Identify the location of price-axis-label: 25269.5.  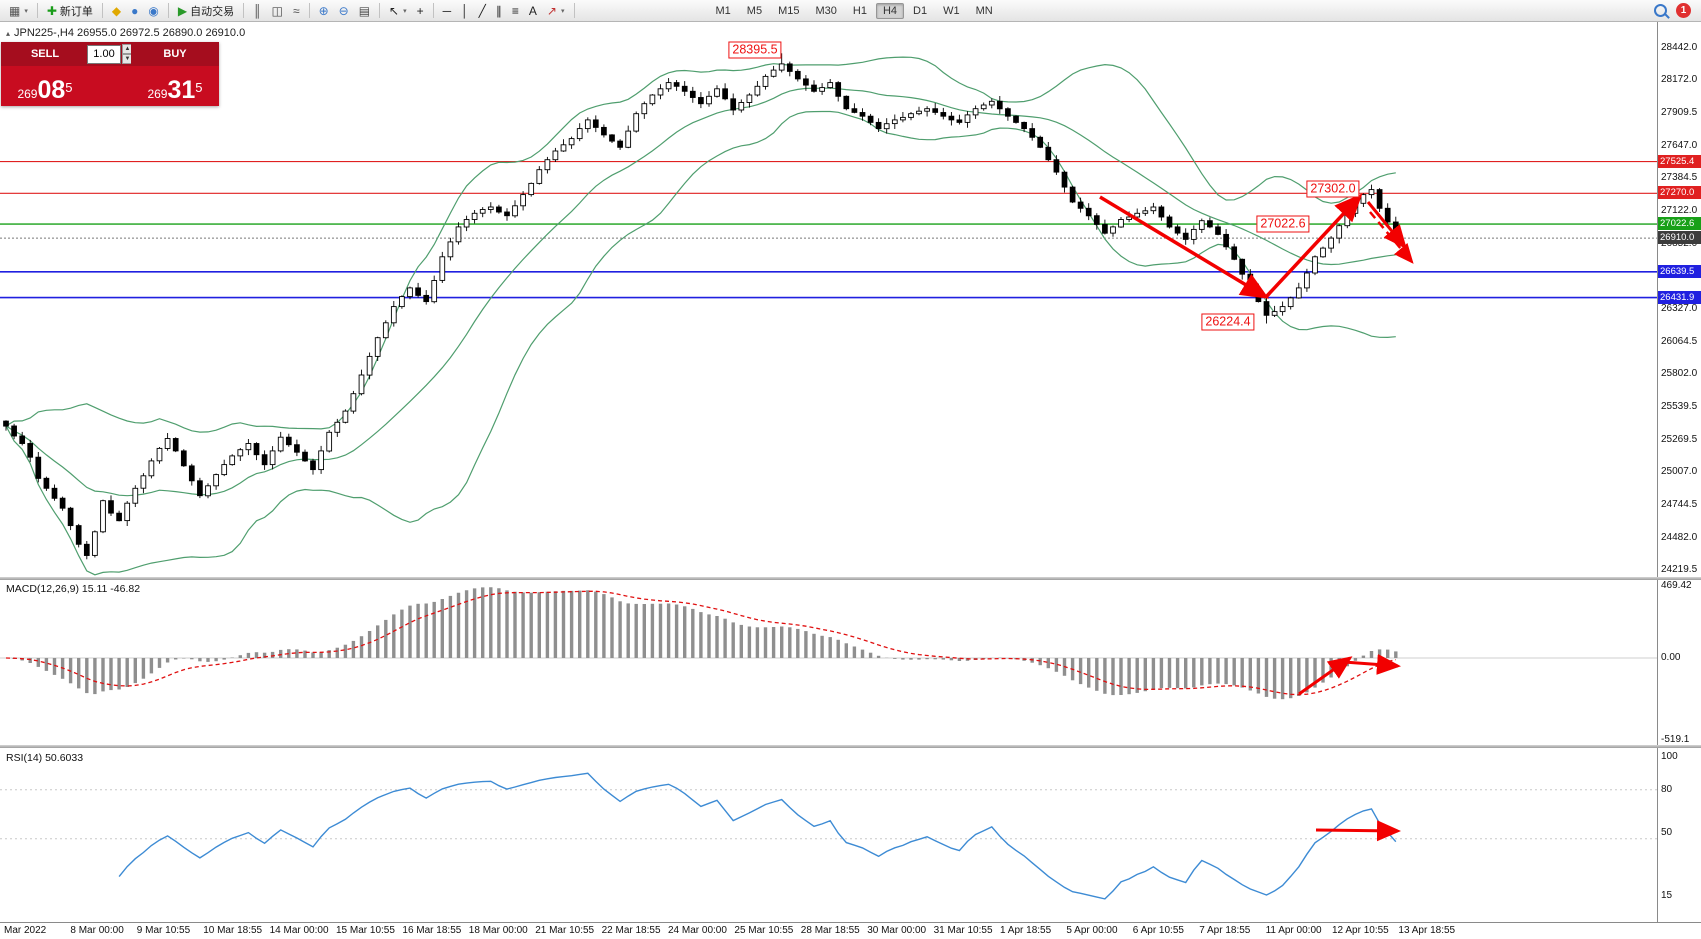
(1679, 439).